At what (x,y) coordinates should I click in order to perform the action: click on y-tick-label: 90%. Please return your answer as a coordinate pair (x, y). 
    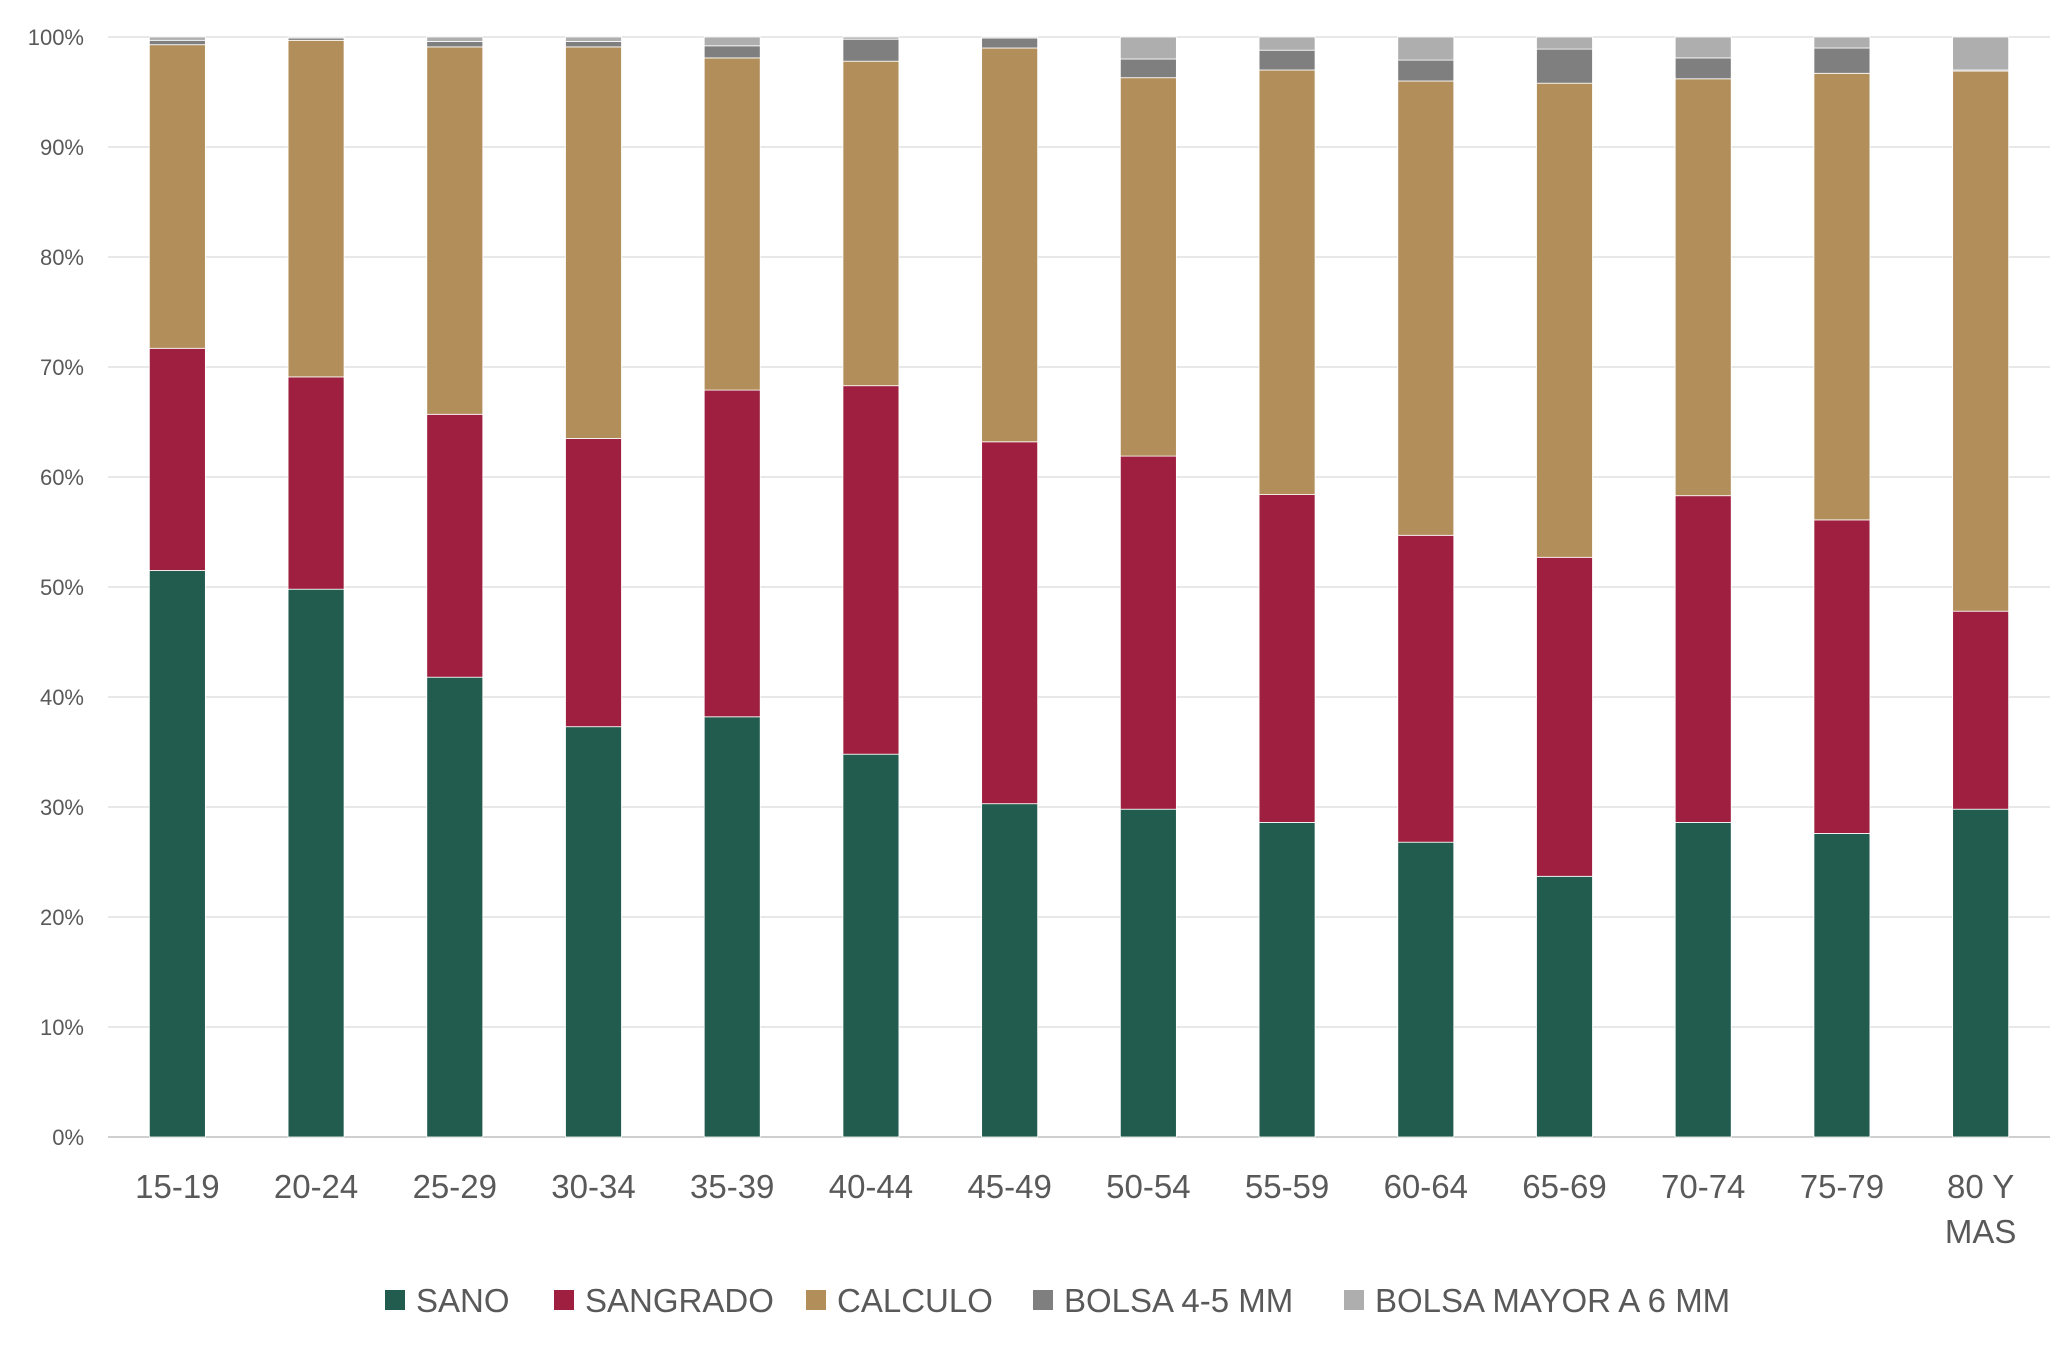
    Looking at the image, I should click on (62, 147).